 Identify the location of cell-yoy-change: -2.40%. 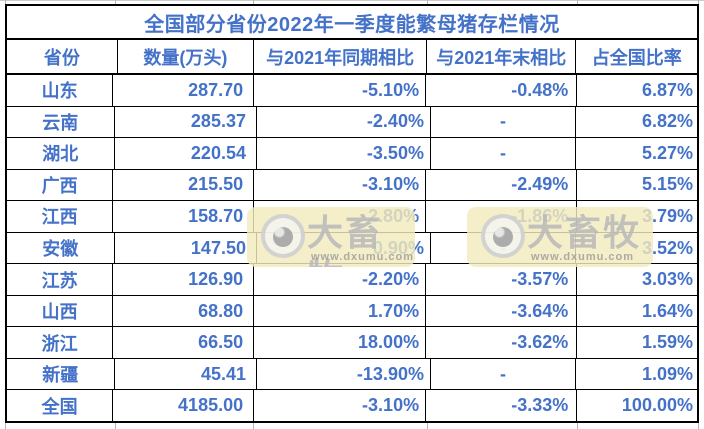
(344, 122).